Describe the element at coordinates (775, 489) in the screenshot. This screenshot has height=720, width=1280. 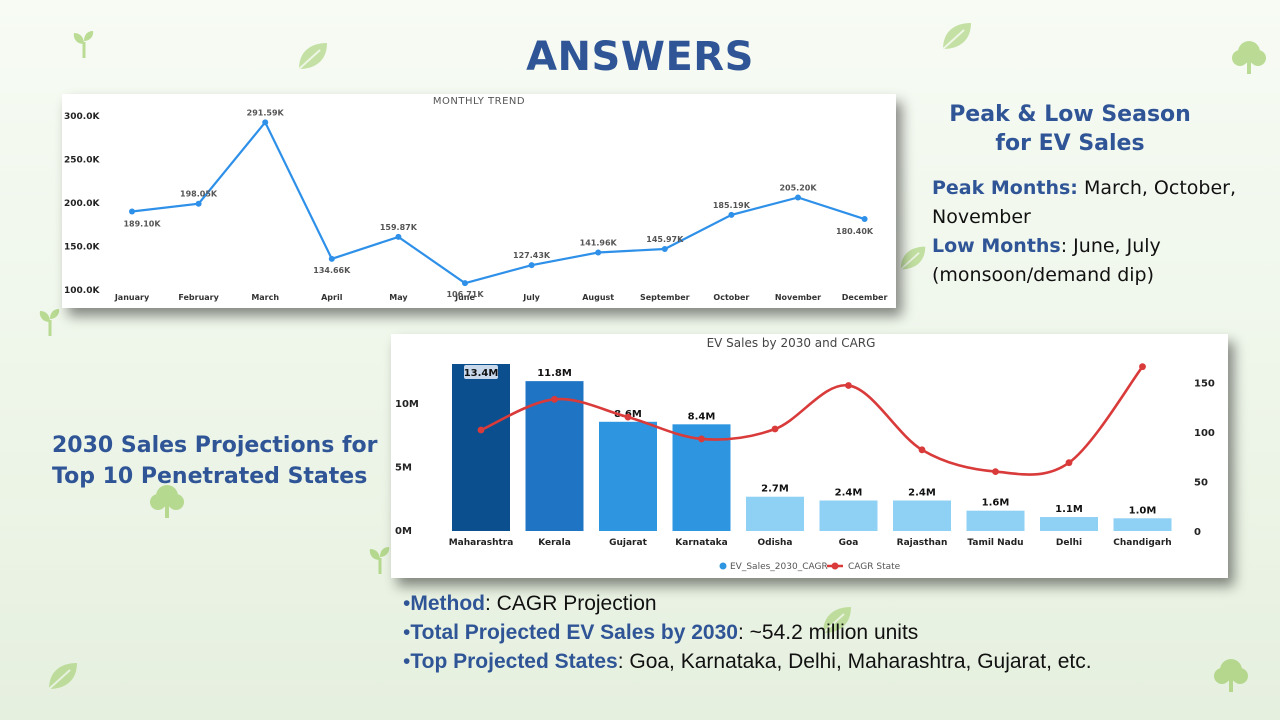
I see `data-label: 2.7M` at that location.